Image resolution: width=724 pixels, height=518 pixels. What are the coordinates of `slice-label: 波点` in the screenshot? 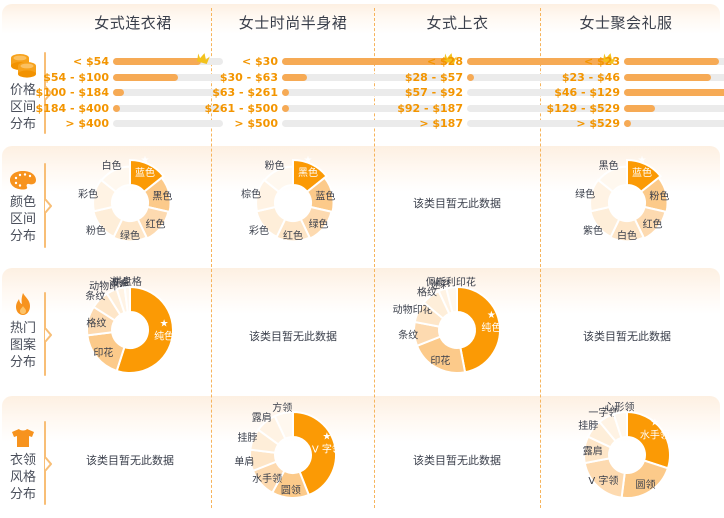 It's located at (119, 282).